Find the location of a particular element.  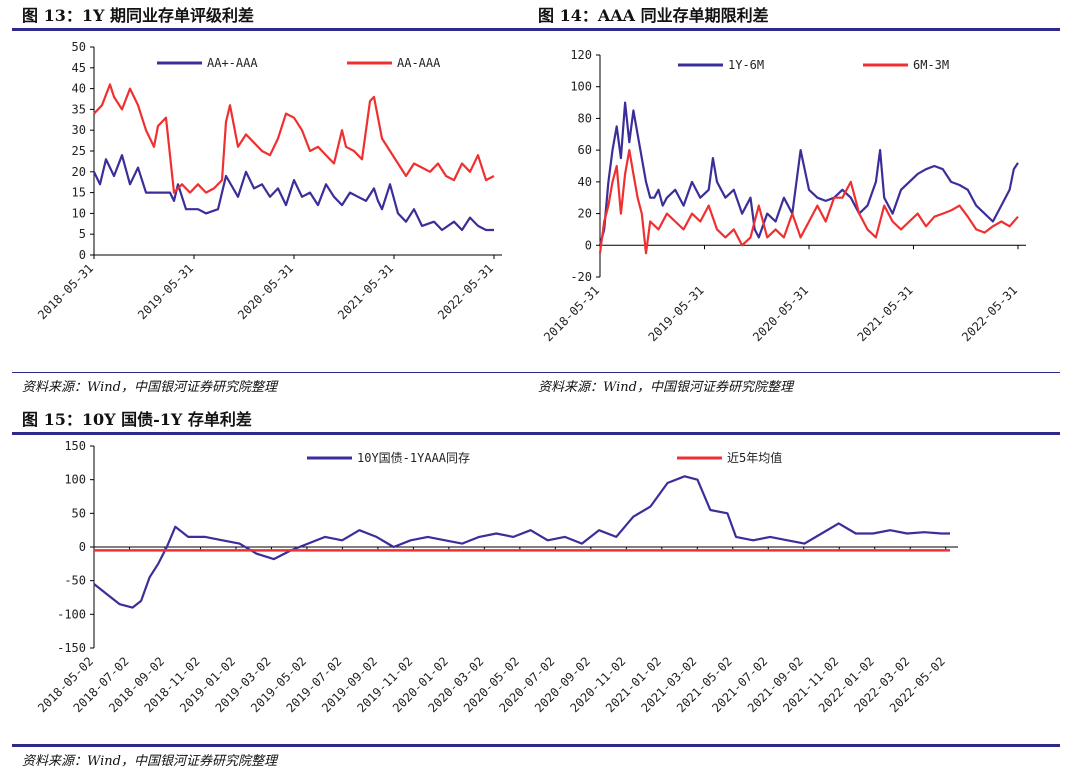

legend-label-0: AA+-AAA is located at coordinates (232, 63).